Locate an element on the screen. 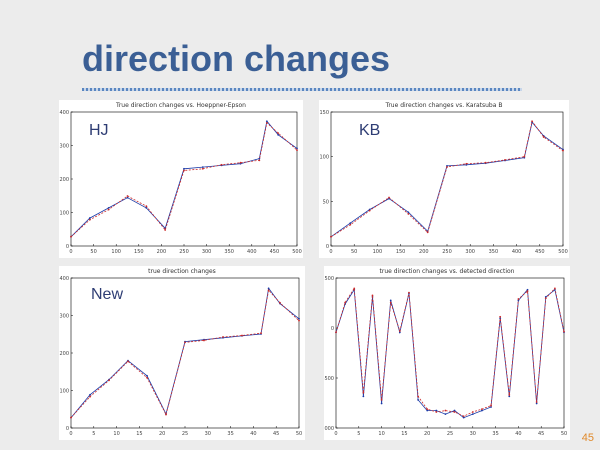 The width and height of the screenshot is (600, 450). chart-new: 0 100 200 300 400 0 5 10 15 20 25 30 35 40 45 50 is located at coordinates (180, 356).